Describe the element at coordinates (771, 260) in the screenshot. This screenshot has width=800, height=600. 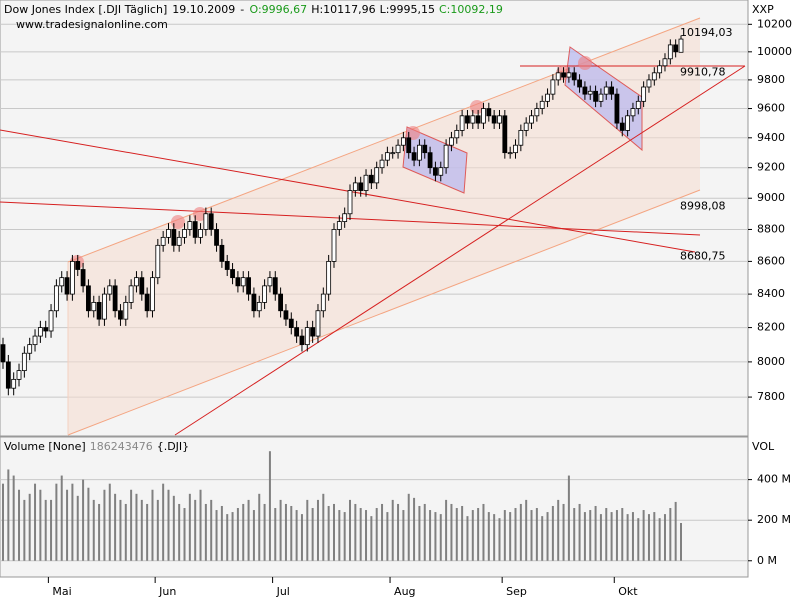
I see `y-tick-label: 8600` at that location.